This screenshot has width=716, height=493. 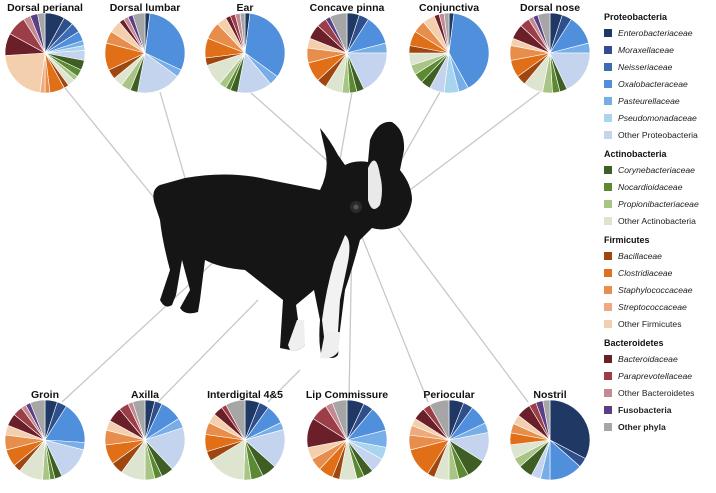 What do you see at coordinates (660, 83) in the screenshot?
I see `legend-item-oxalobacteraceae: Oxalobacteraceae` at bounding box center [660, 83].